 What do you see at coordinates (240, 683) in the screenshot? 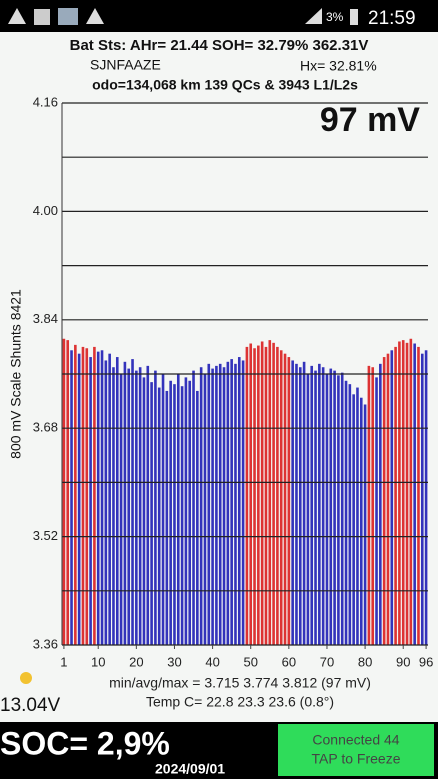
I see `stats-line: min/avg/max = 3.715 3.774 3.812 (97 mV)` at bounding box center [240, 683].